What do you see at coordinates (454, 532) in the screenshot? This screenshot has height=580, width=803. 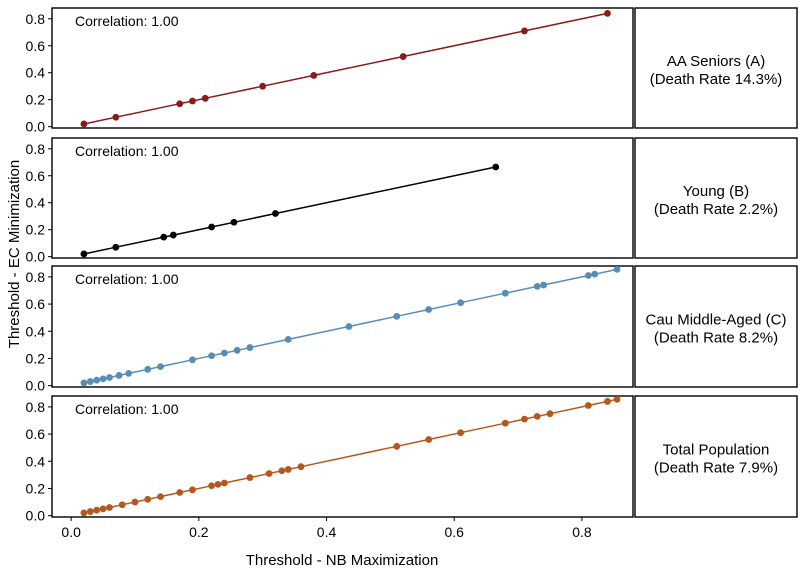 I see `x-tick-label: 0.6` at bounding box center [454, 532].